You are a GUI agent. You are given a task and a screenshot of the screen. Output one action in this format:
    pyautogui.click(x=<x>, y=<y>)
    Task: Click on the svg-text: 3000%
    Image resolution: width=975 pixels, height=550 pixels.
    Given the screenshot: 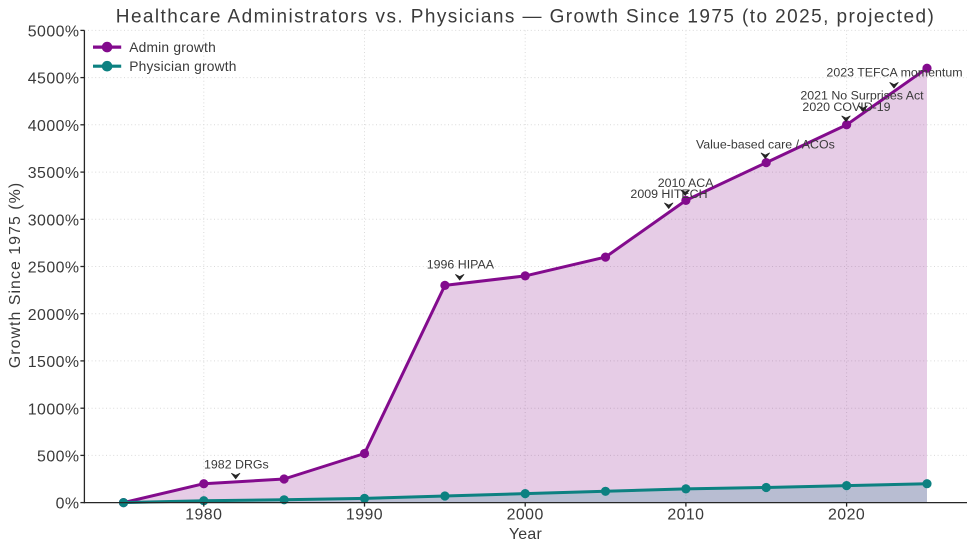 What is the action you would take?
    pyautogui.click(x=54, y=220)
    